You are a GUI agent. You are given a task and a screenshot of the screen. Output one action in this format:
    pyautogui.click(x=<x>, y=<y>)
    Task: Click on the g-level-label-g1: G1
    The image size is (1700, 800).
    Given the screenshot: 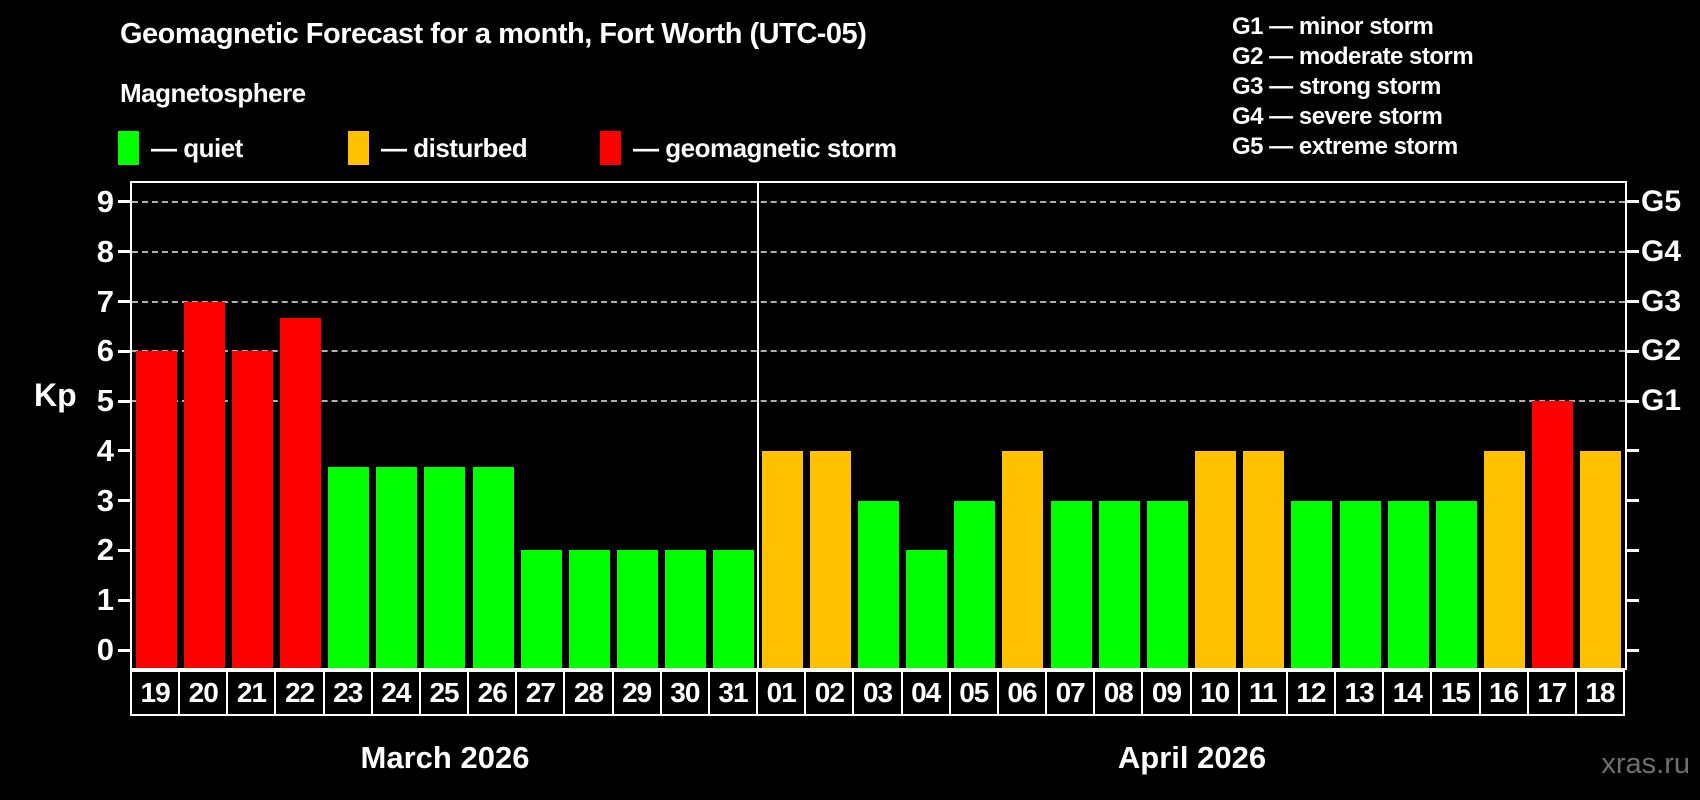 What is the action you would take?
    pyautogui.click(x=1661, y=401)
    